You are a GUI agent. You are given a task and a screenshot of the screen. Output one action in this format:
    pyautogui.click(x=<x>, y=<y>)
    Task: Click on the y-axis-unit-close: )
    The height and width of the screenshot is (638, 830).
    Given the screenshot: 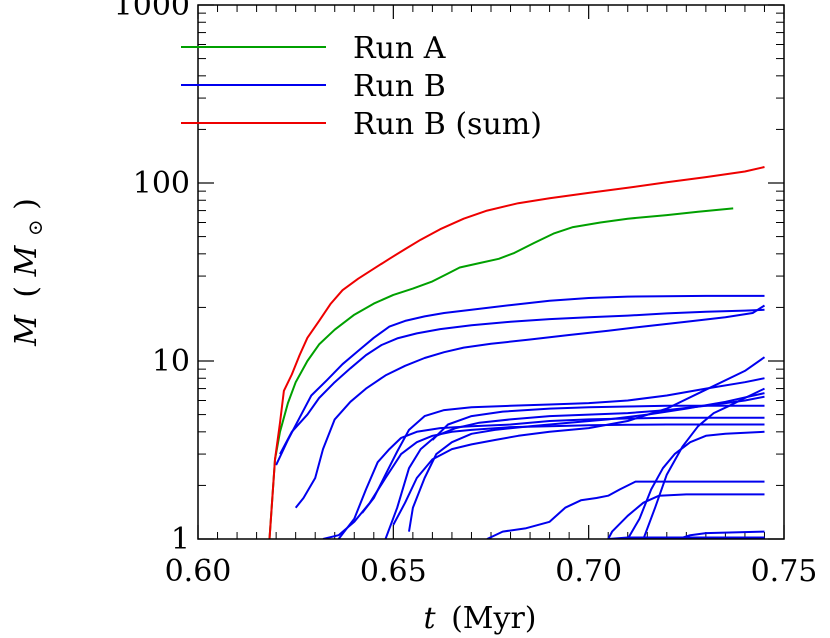 What is the action you would take?
    pyautogui.click(x=26, y=204)
    